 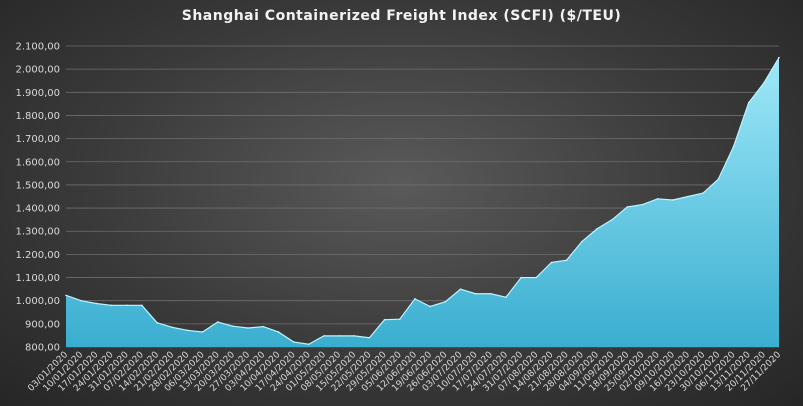 I want to click on y-tick-label: 900,00, so click(x=42, y=324).